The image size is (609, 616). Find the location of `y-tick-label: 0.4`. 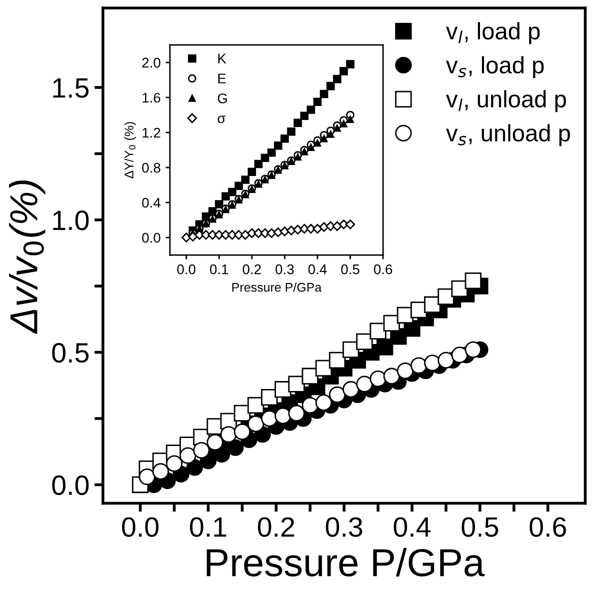

y-tick-label: 0.4 is located at coordinates (151, 203).